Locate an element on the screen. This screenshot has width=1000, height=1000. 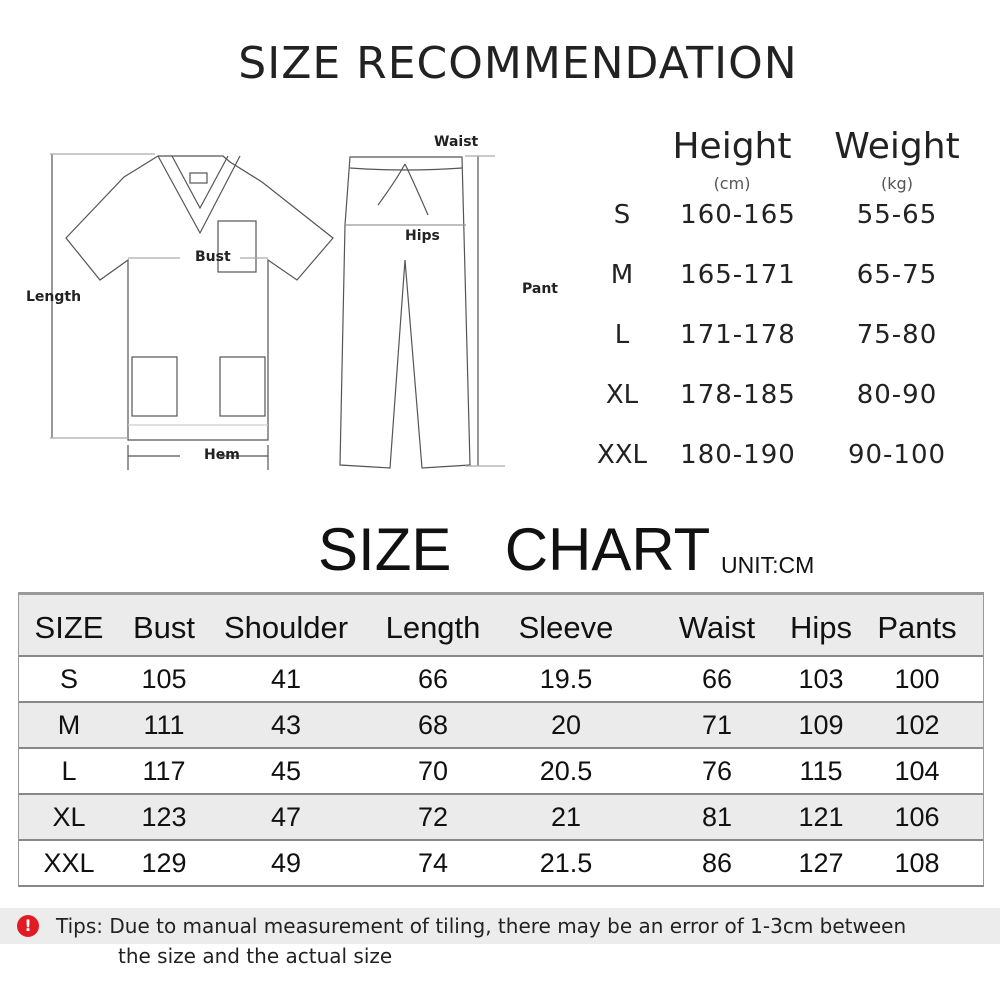
table-cell: 109 is located at coordinates (821, 725).